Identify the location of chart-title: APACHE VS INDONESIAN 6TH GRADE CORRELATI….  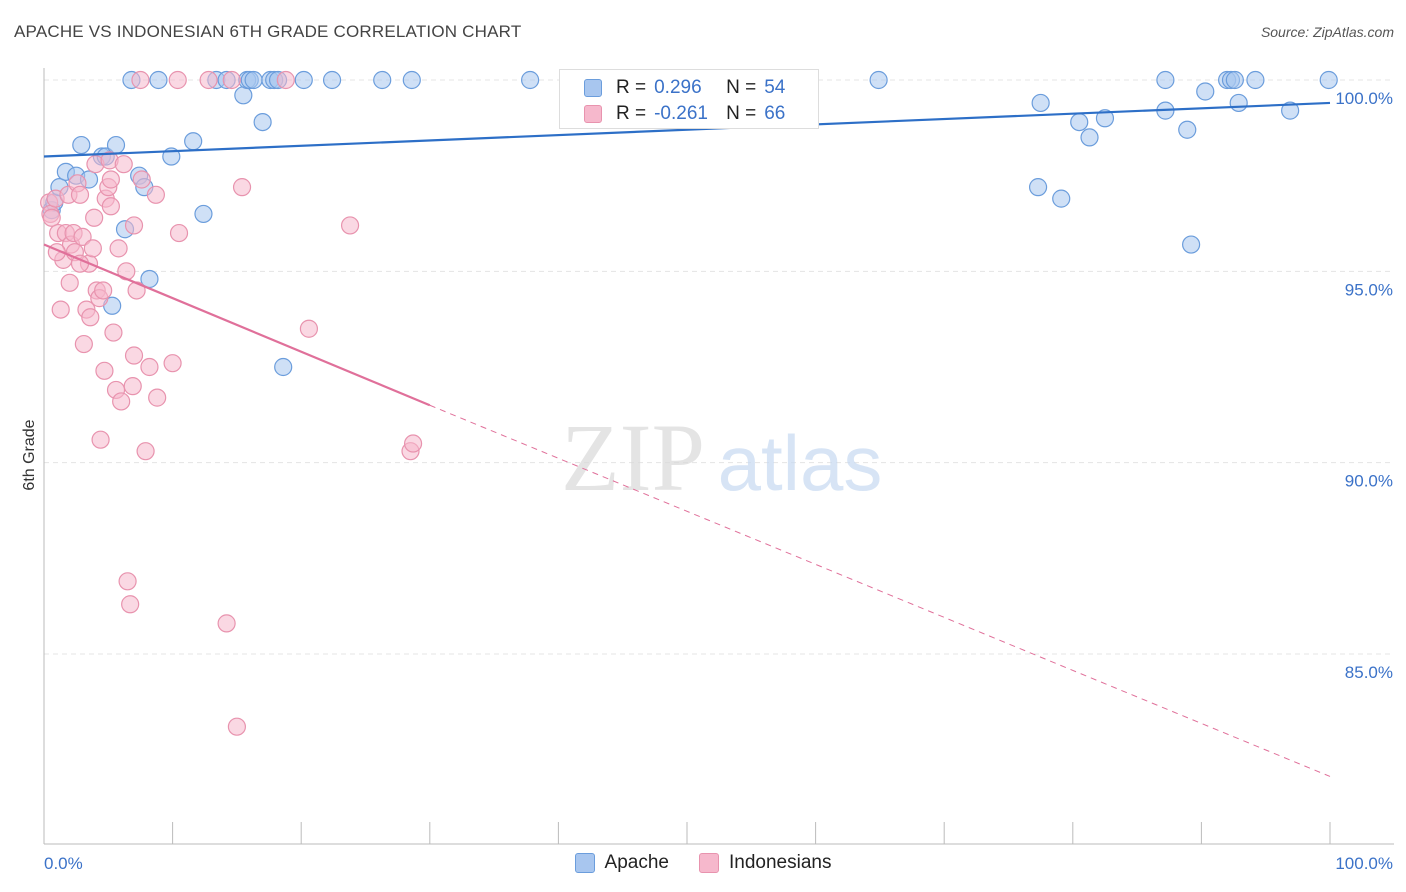
(268, 31).